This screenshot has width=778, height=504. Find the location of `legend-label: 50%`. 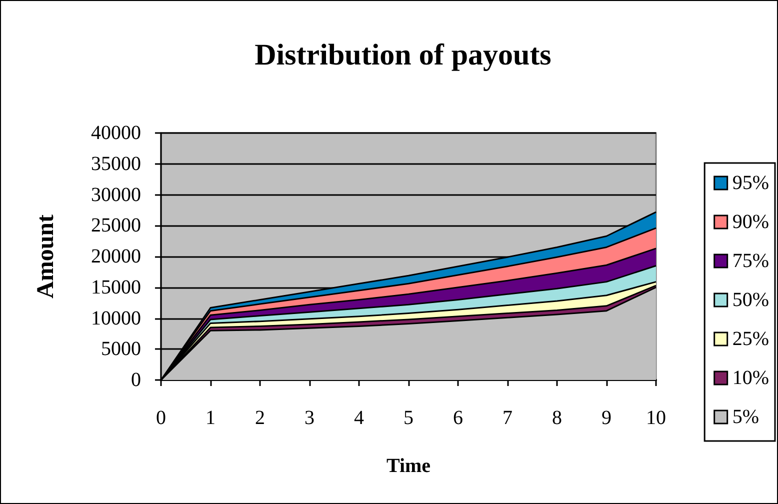

legend-label: 50% is located at coordinates (751, 300).